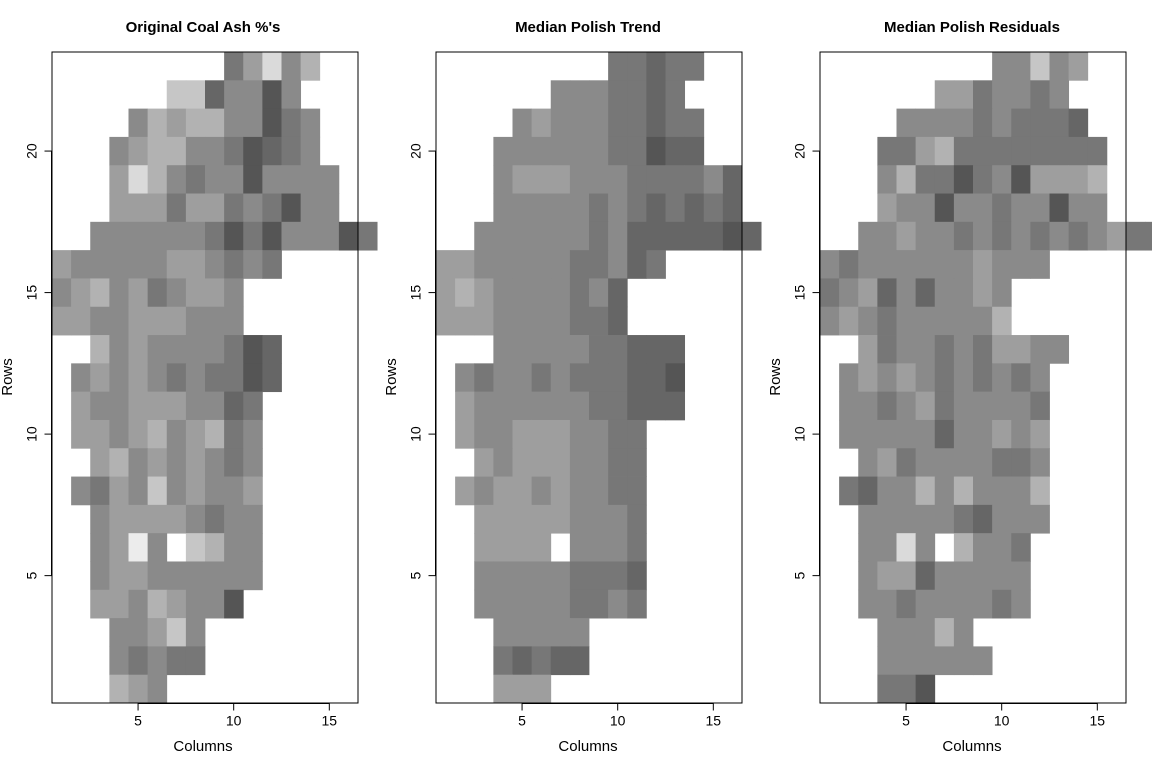 This screenshot has width=1152, height=768. Describe the element at coordinates (618, 208) in the screenshot. I see `heat-cell-r18-c10` at that location.